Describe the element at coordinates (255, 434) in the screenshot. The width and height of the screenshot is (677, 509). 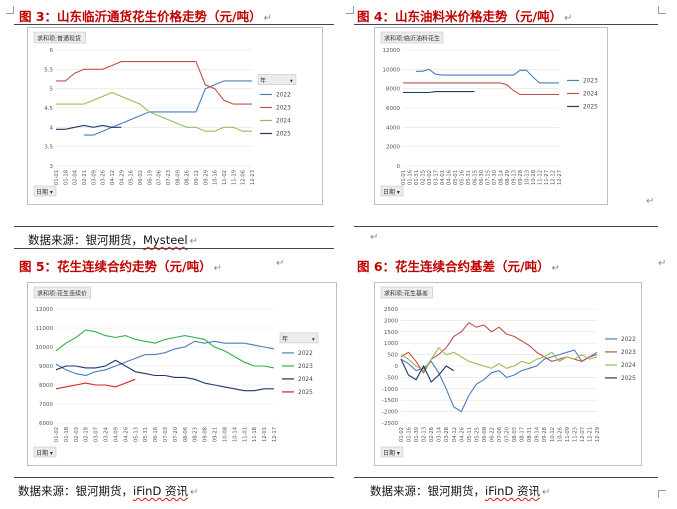
I see `x-tick-label: 11-18` at that location.